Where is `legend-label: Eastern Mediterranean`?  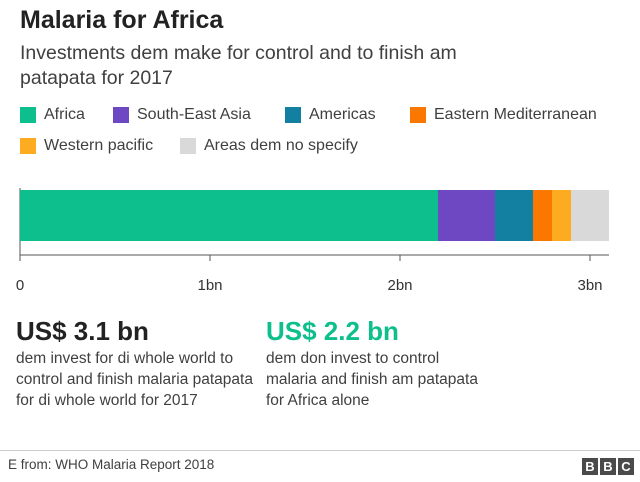 legend-label: Eastern Mediterranean is located at coordinates (515, 114).